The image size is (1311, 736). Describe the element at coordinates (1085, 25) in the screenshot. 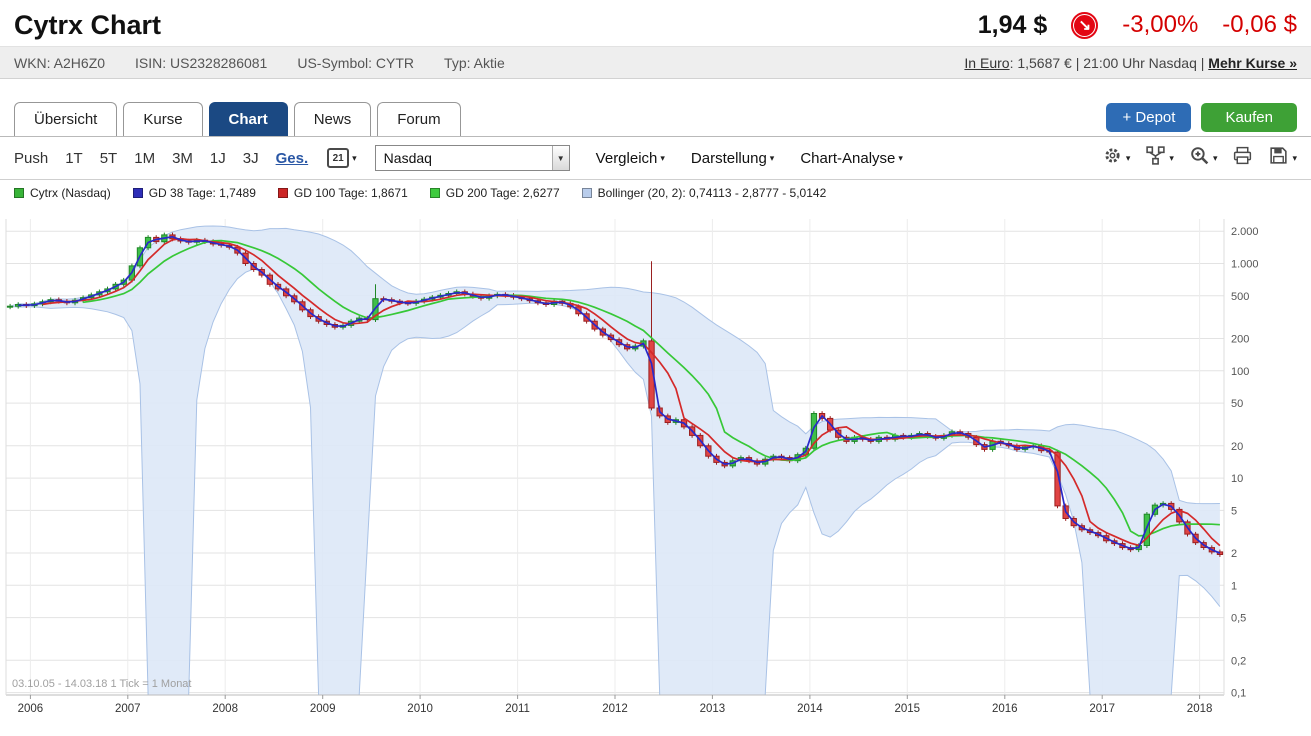

I see `trend-down-arrow-icon: ↘` at that location.